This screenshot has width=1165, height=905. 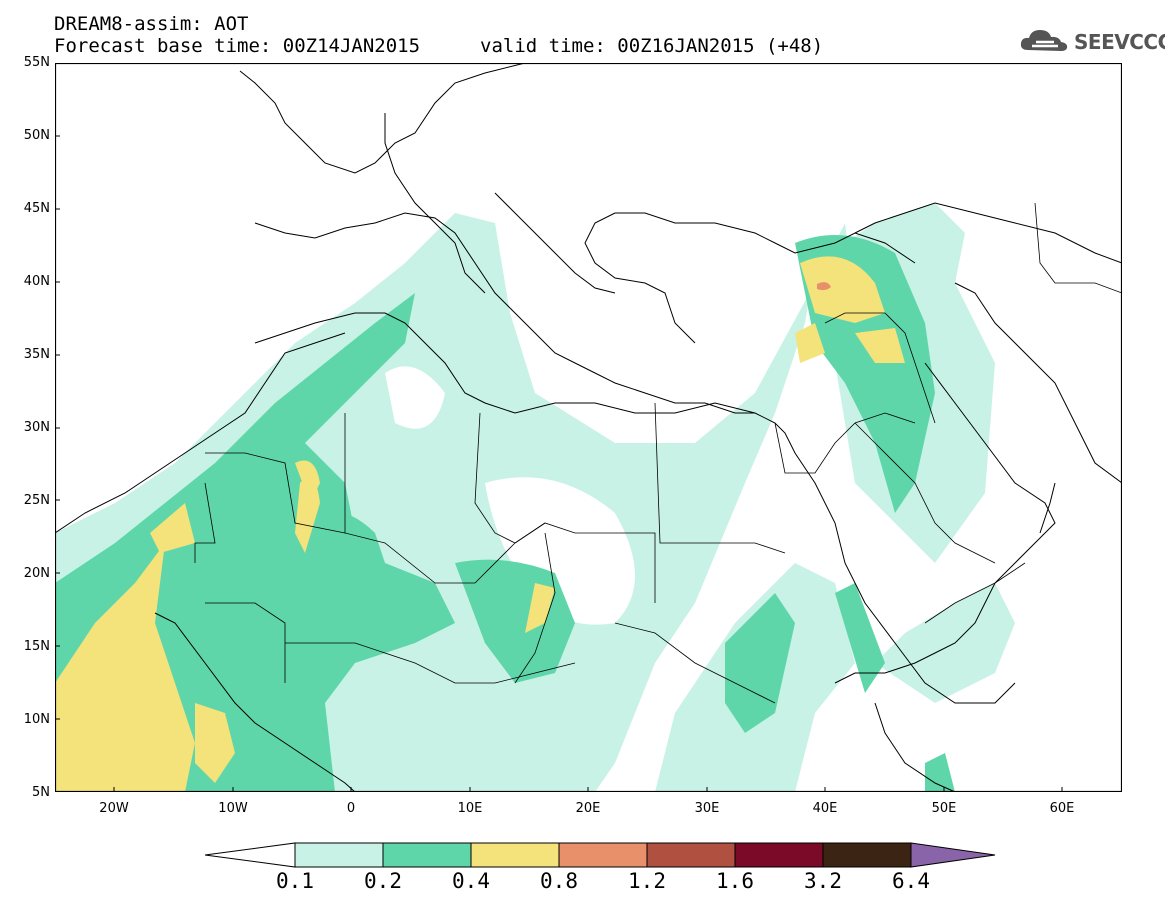 What do you see at coordinates (1044, 40) in the screenshot?
I see `cloud-icon` at bounding box center [1044, 40].